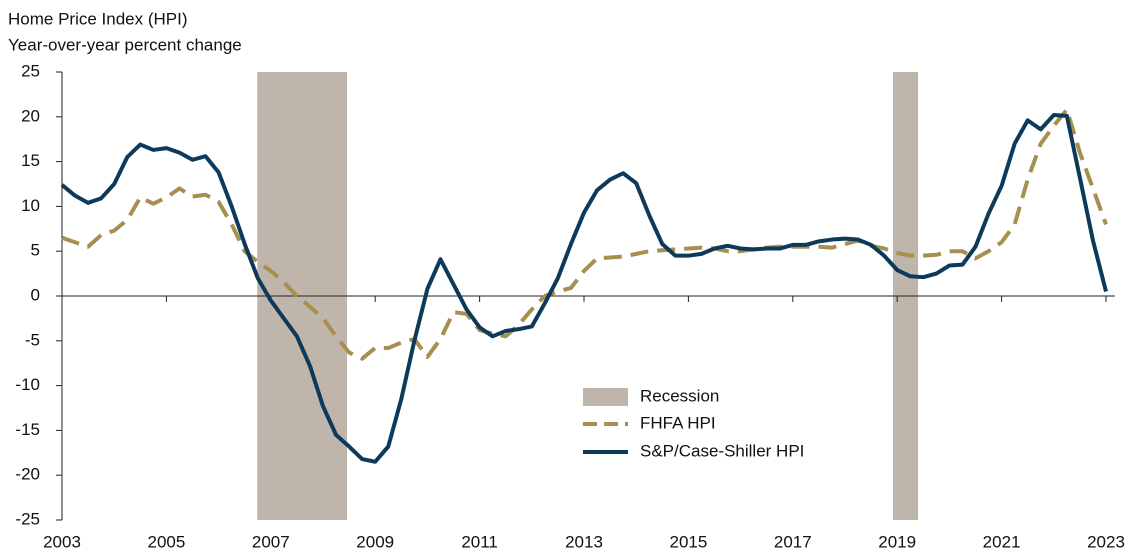 The width and height of the screenshot is (1131, 552). Describe the element at coordinates (679, 395) in the screenshot. I see `legend-label: Recession` at that location.